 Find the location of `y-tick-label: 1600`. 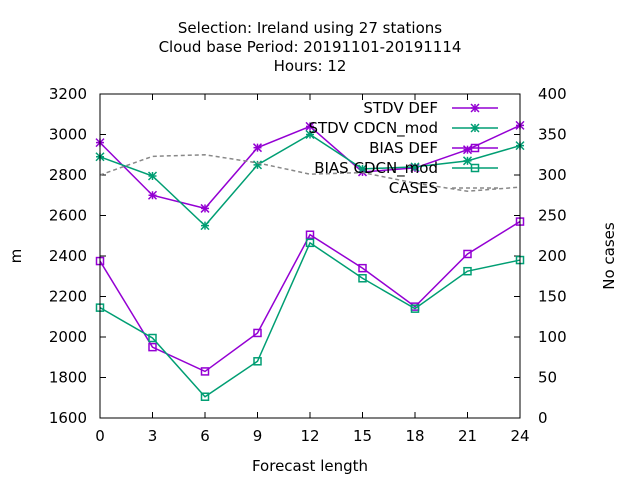

y-tick-label: 1600 is located at coordinates (68, 418).